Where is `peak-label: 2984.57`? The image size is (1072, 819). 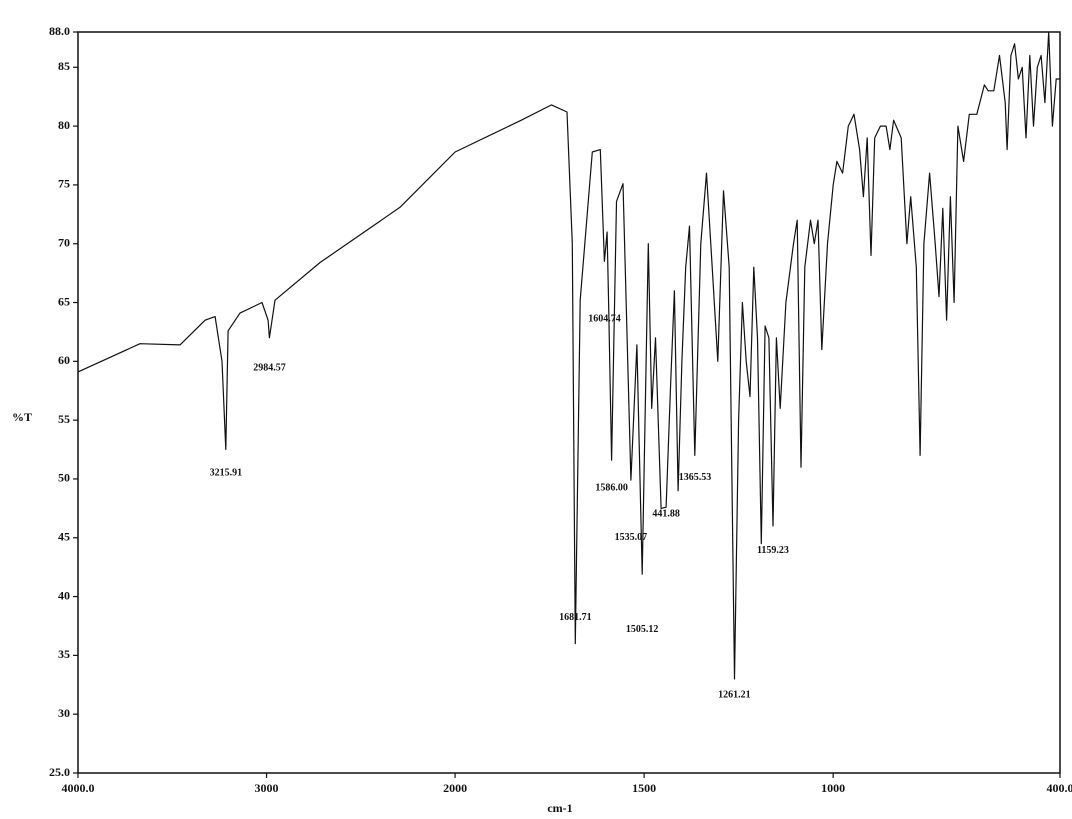 peak-label: 2984.57 is located at coordinates (269, 368).